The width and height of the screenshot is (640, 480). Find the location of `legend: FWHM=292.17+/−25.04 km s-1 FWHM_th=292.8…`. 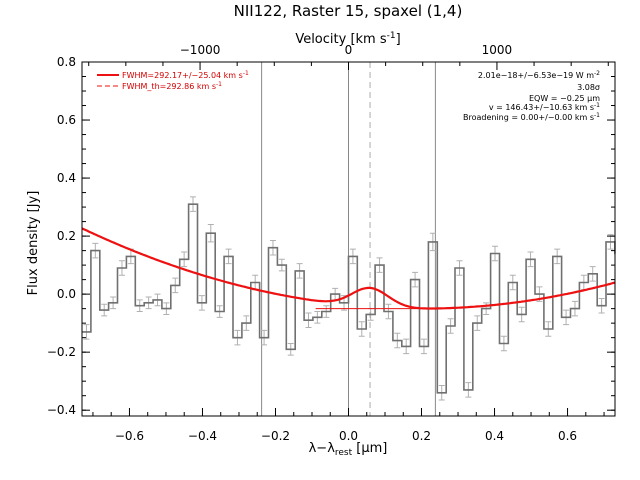

legend: FWHM=292.17+/−25.04 km s-1 FWHM_th=292.8… is located at coordinates (173, 80).